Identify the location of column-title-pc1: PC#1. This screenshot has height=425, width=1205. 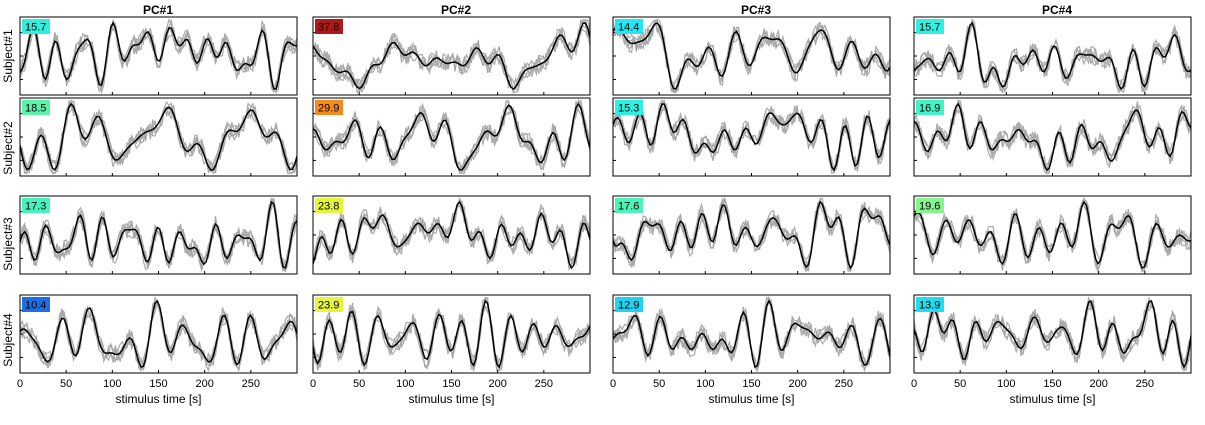
(158, 10).